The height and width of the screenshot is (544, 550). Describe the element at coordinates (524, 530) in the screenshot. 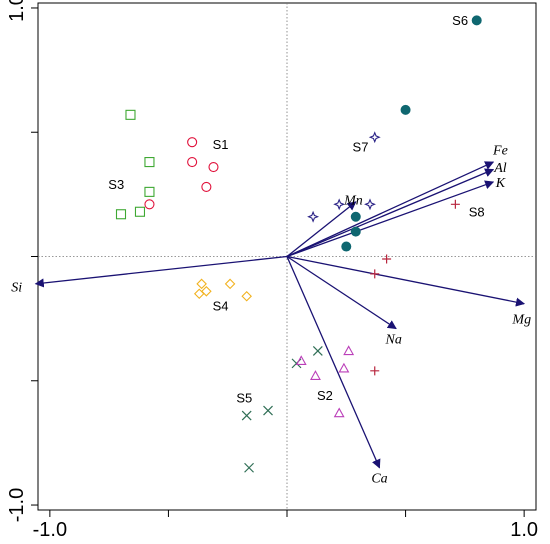

I see `x-tick-label: 1.0` at that location.